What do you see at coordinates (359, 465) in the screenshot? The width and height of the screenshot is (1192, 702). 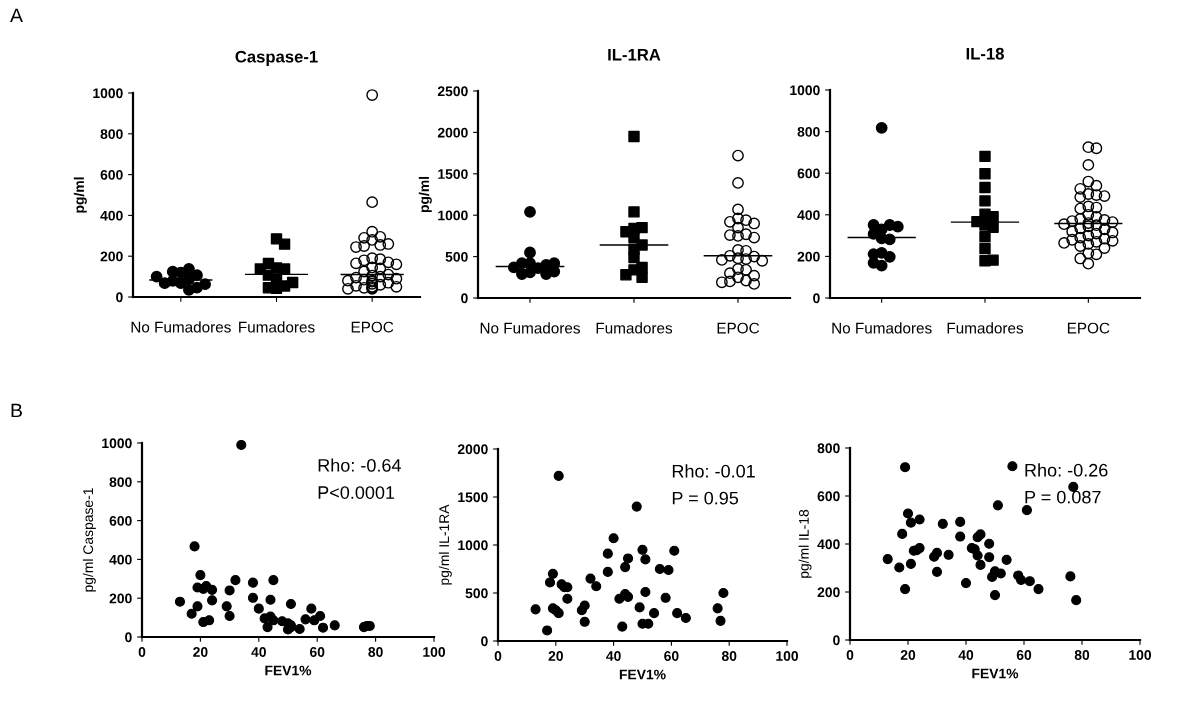 I see `annotation: Rho: -0.64` at bounding box center [359, 465].